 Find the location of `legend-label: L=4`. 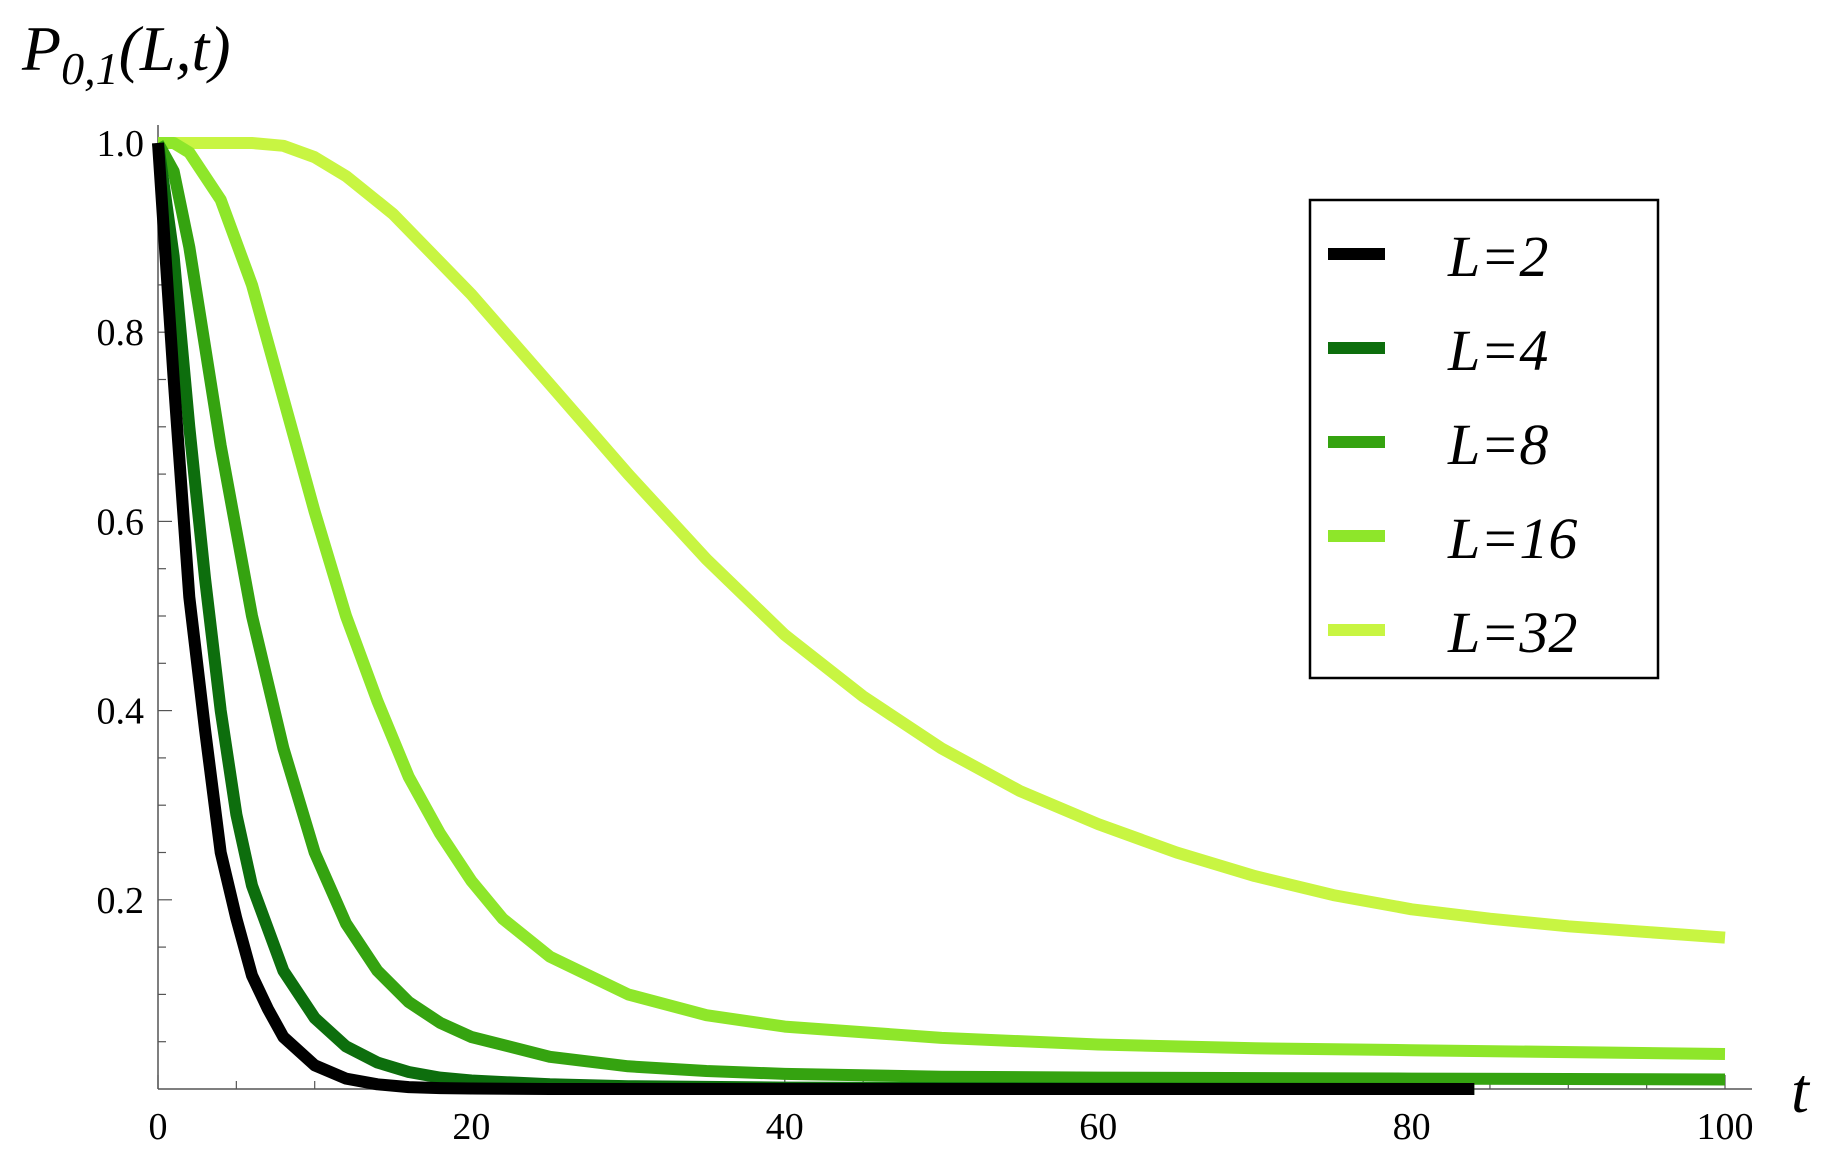

legend-label: L=4 is located at coordinates (1497, 350).